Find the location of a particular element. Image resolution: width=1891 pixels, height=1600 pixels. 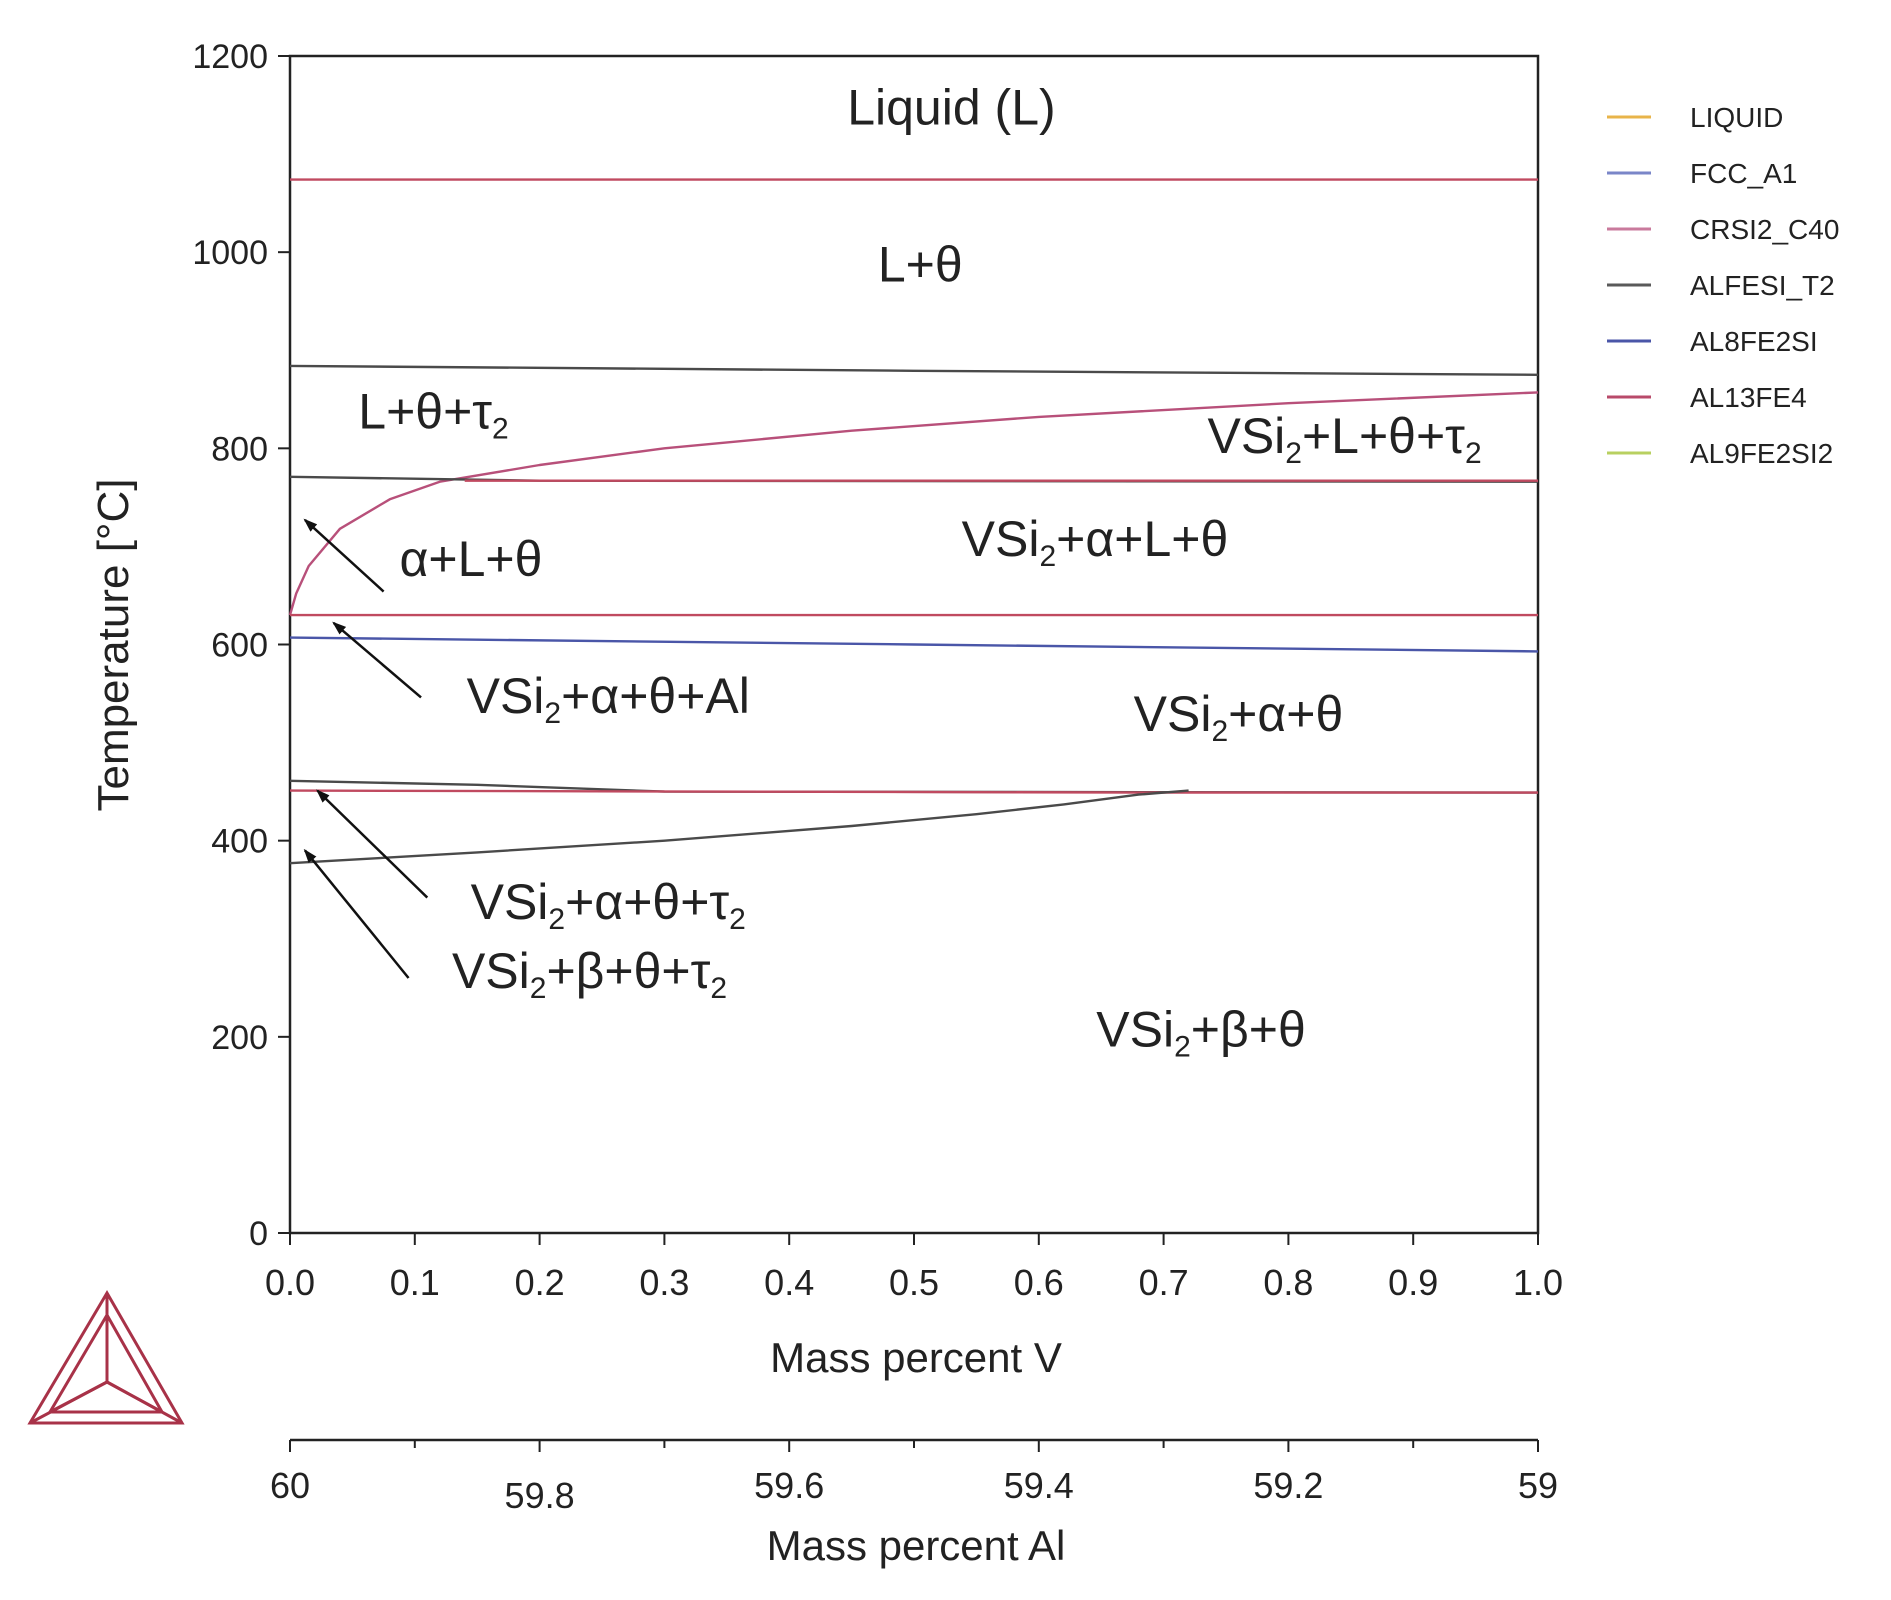

secondary-x-axis-label: Mass percent Al is located at coordinates (916, 1545).